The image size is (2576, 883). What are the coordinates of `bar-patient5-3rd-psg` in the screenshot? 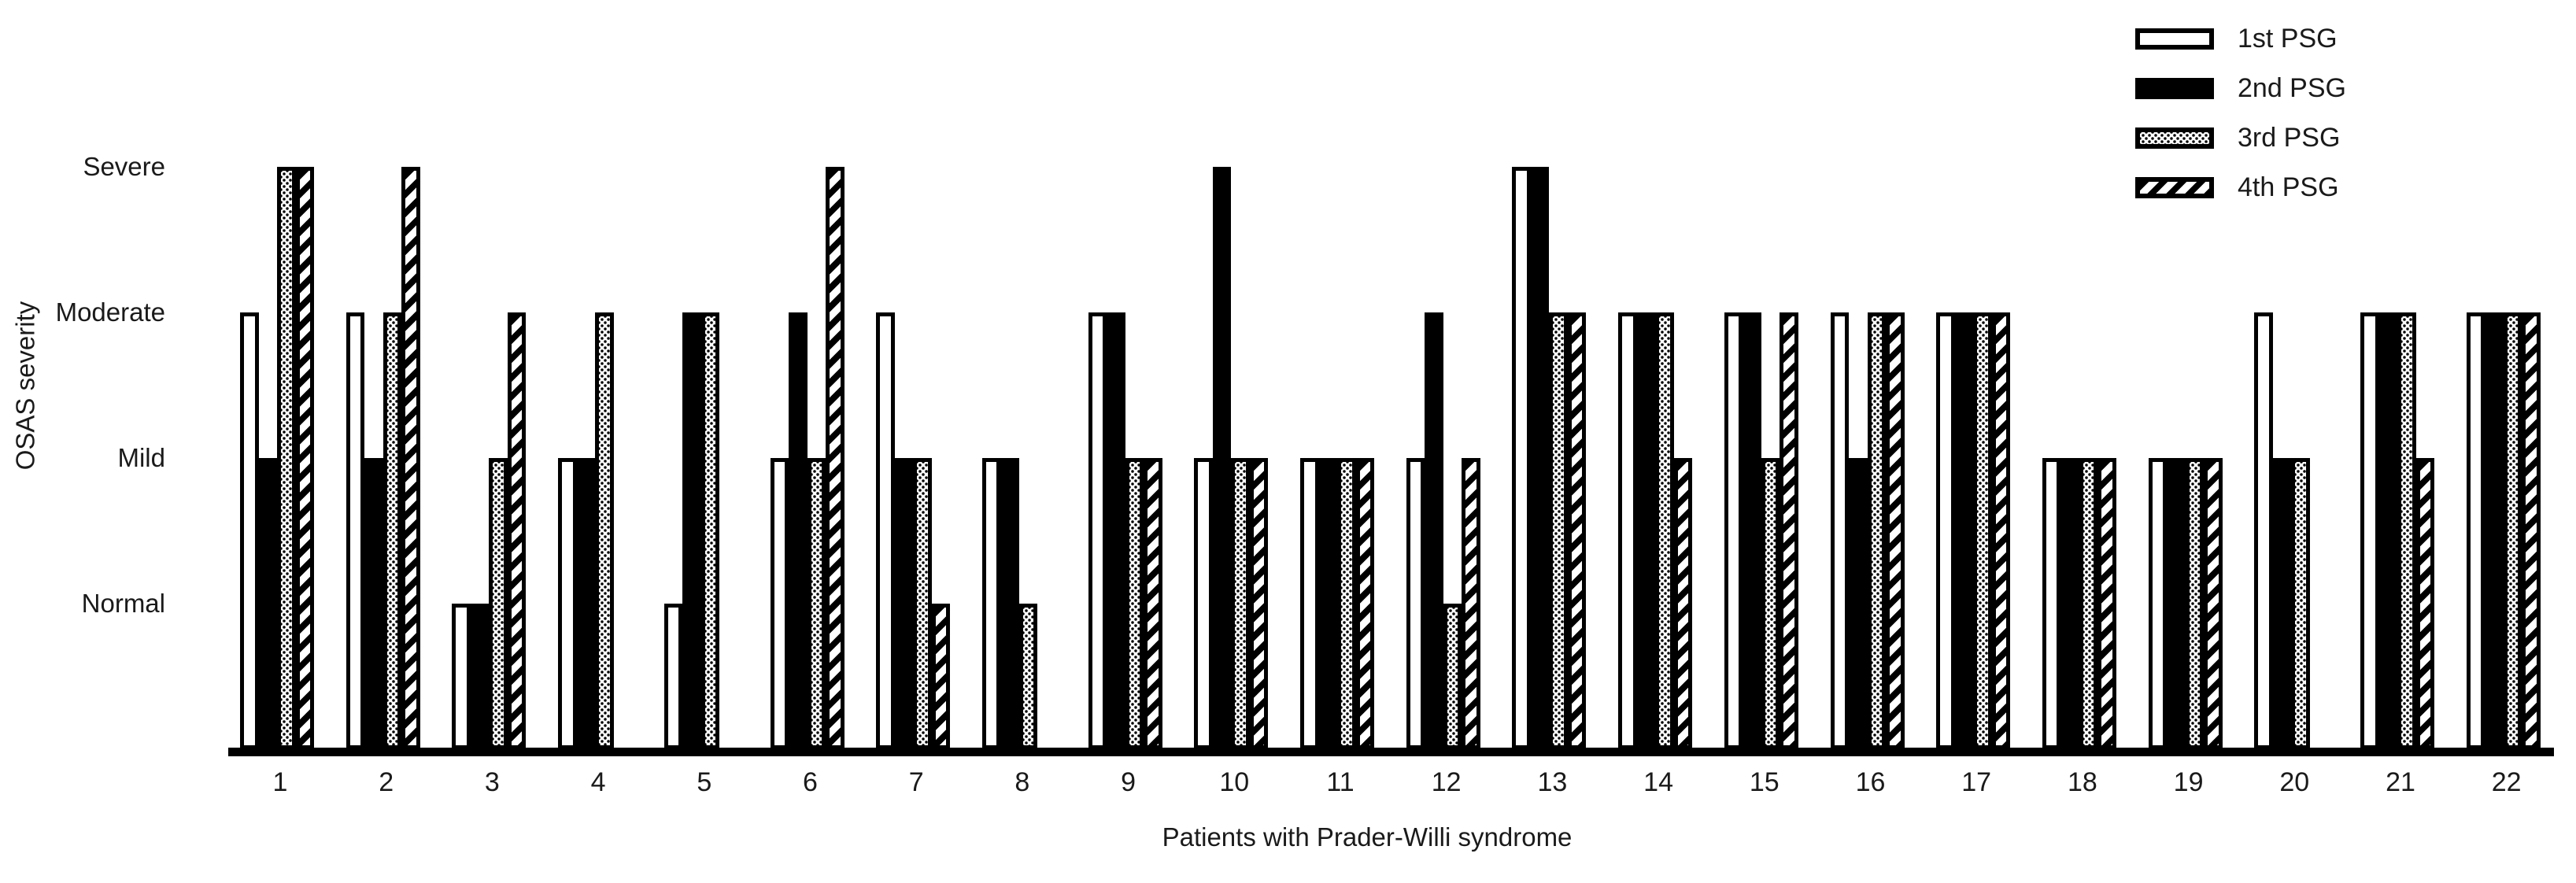 It's located at (710, 530).